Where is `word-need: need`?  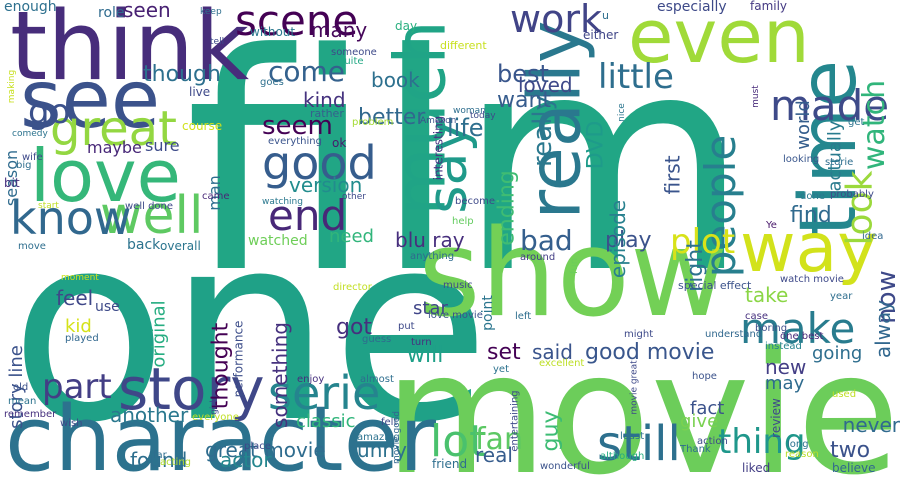
word-need: need is located at coordinates (351, 236).